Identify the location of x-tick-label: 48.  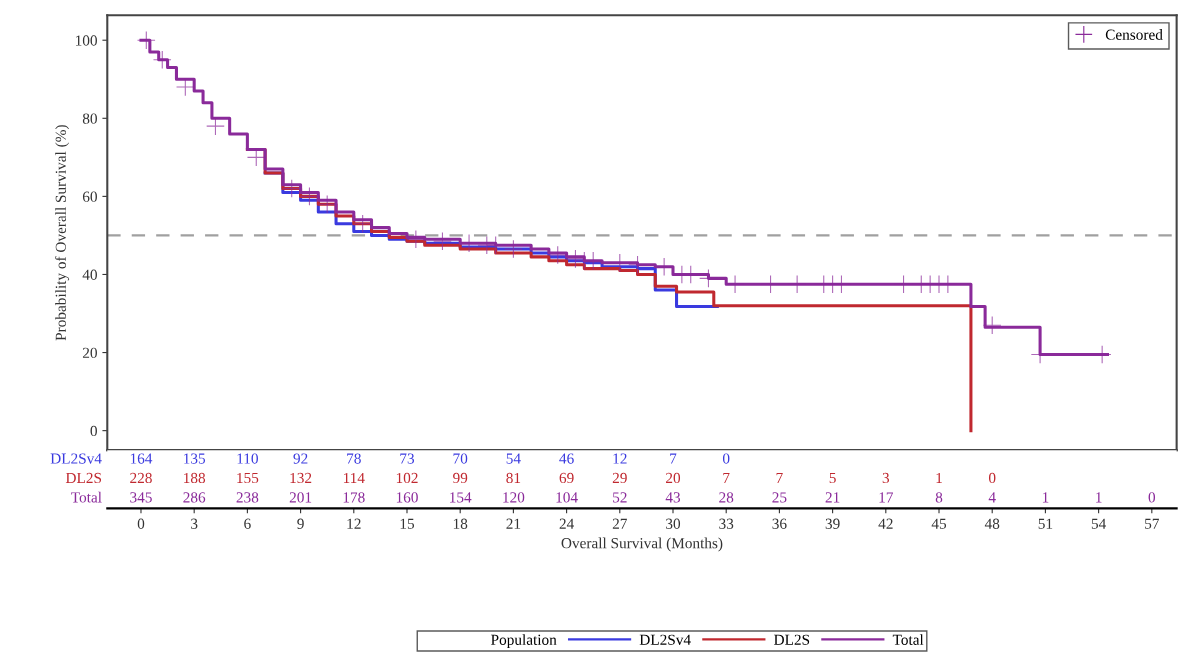
(992, 523).